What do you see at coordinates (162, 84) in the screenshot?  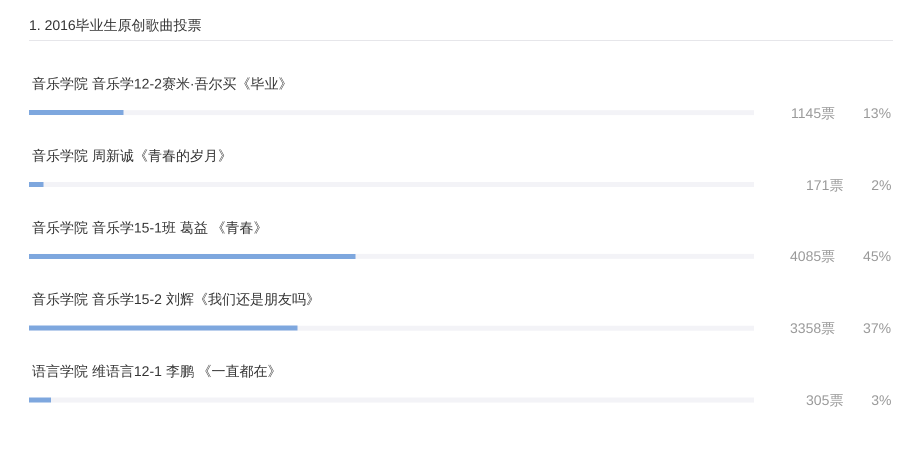 I see `y-tick-label: 音乐学院 音乐学12-2赛米·吾尔买《毕业》` at bounding box center [162, 84].